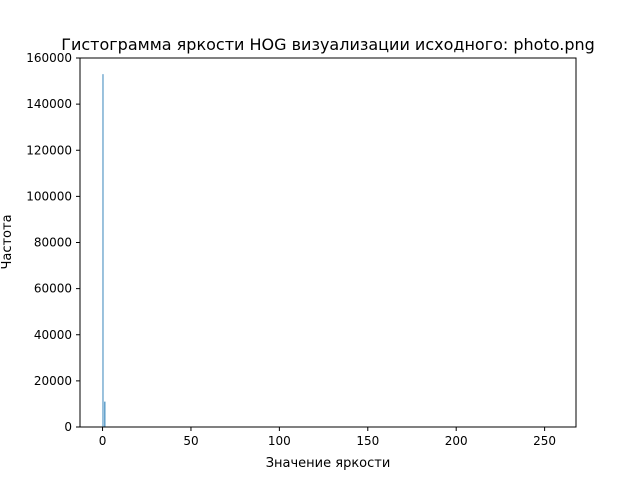 Image resolution: width=640 pixels, height=480 pixels. Describe the element at coordinates (53, 289) in the screenshot. I see `y-tick-label: 60000` at that location.